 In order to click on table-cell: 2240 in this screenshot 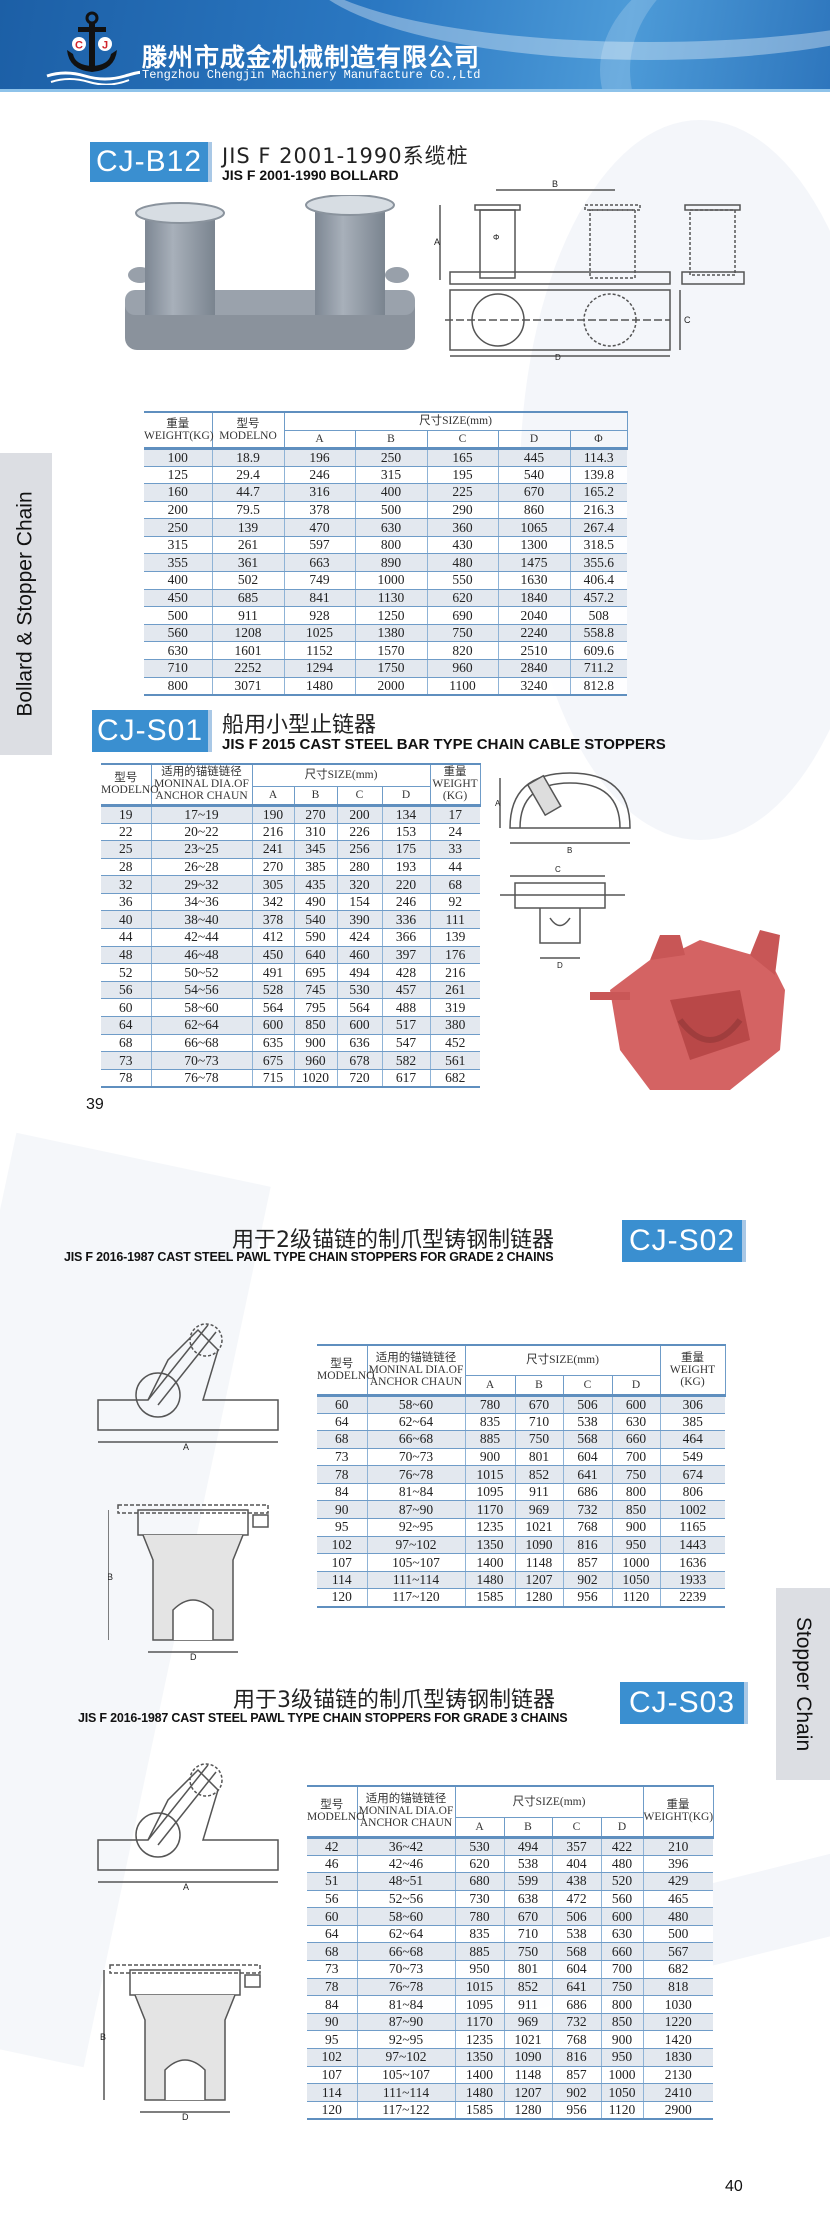, I will do `click(533, 633)`.